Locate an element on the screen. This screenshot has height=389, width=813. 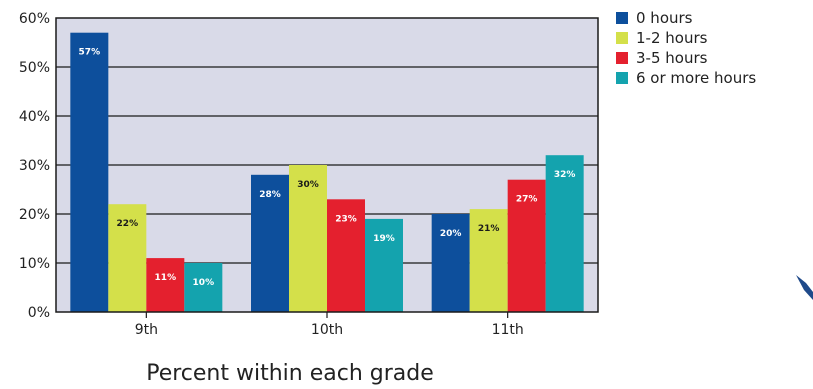
y-tick-label: 0% is located at coordinates (39, 313).